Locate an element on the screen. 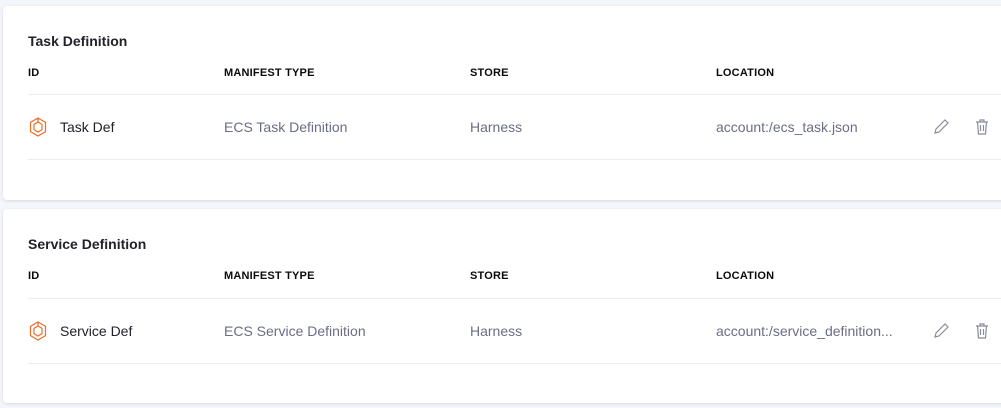 The image size is (1001, 408). row-location: account:/ecs_task.json is located at coordinates (787, 127).